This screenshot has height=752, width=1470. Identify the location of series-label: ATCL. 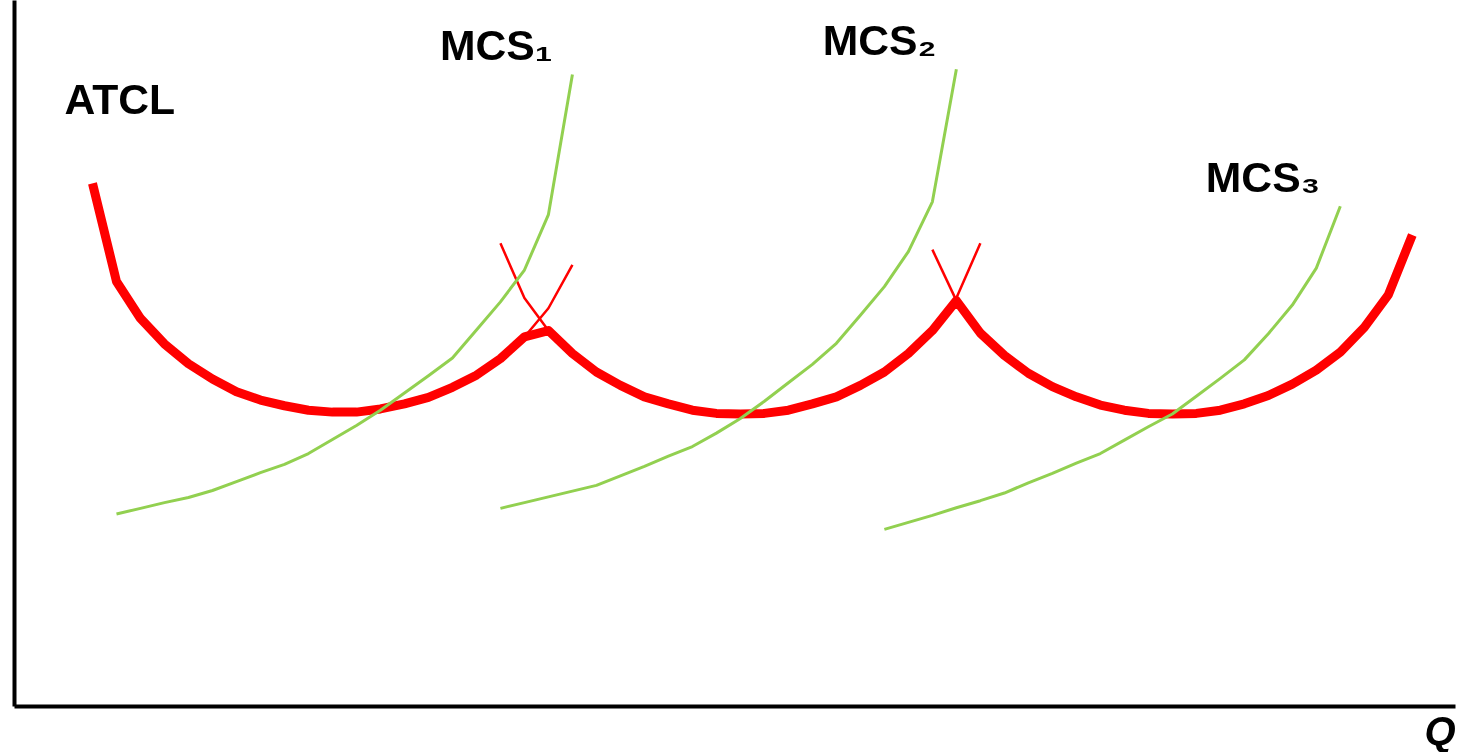
(120, 99).